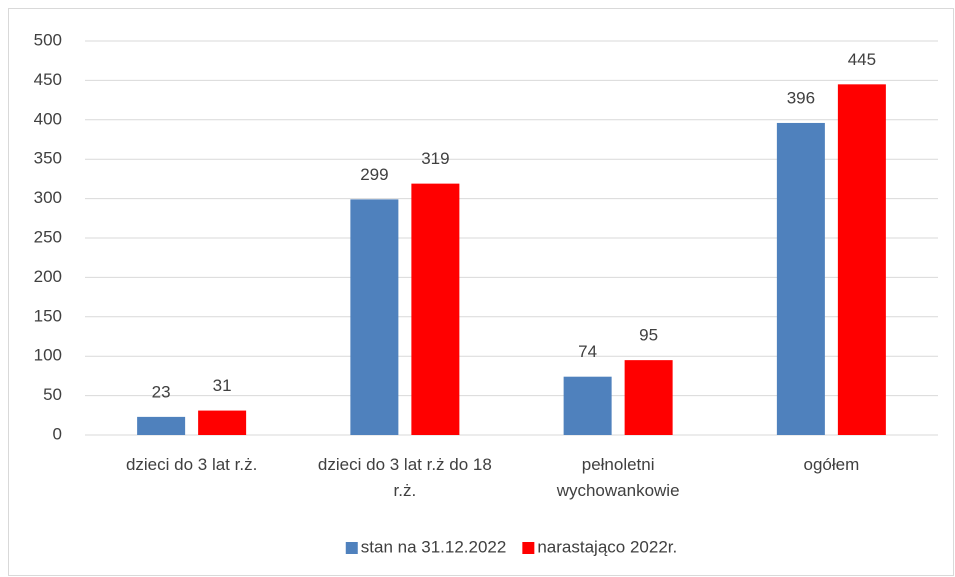  What do you see at coordinates (48, 158) in the screenshot?
I see `y-tick-label: 350` at bounding box center [48, 158].